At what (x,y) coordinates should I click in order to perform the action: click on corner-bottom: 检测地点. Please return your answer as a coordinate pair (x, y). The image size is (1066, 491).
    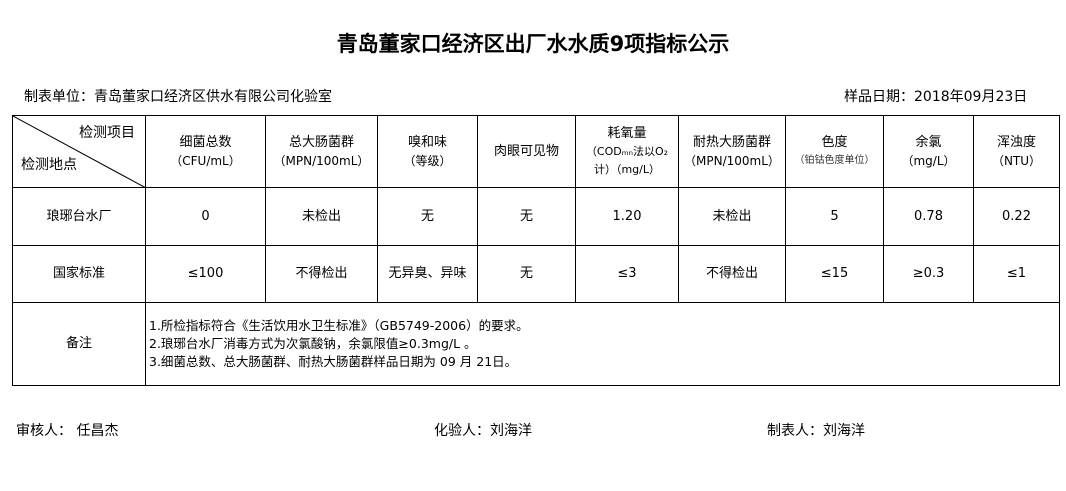
    Looking at the image, I should click on (49, 165).